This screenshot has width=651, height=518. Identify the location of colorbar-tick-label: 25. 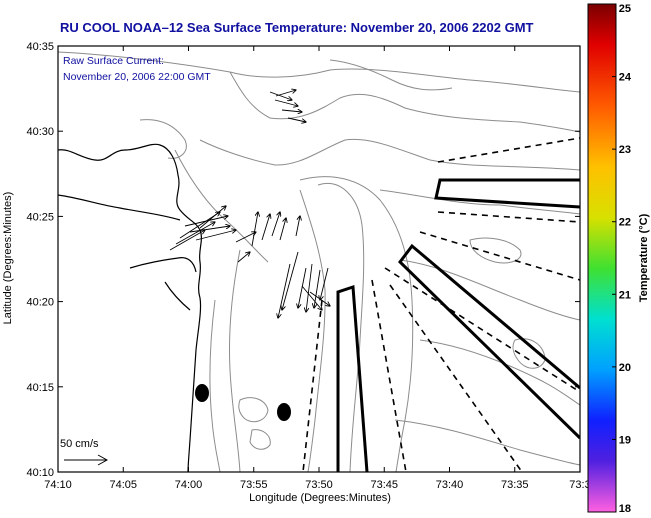
(625, 9).